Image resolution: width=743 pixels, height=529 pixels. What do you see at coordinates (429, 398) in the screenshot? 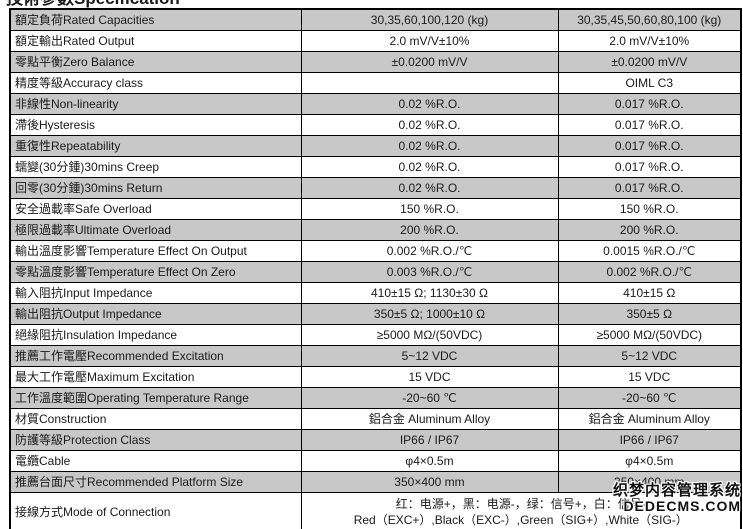
I see `spec-value-col1: -20~60 ℃` at bounding box center [429, 398].